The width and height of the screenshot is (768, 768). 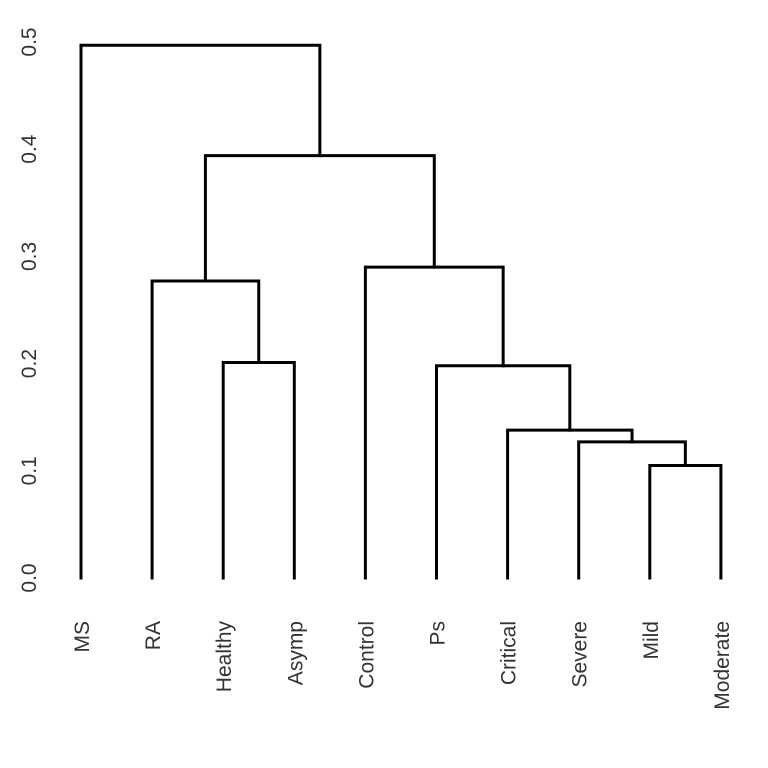 I want to click on y-tick-label: 0.1, so click(x=29, y=470).